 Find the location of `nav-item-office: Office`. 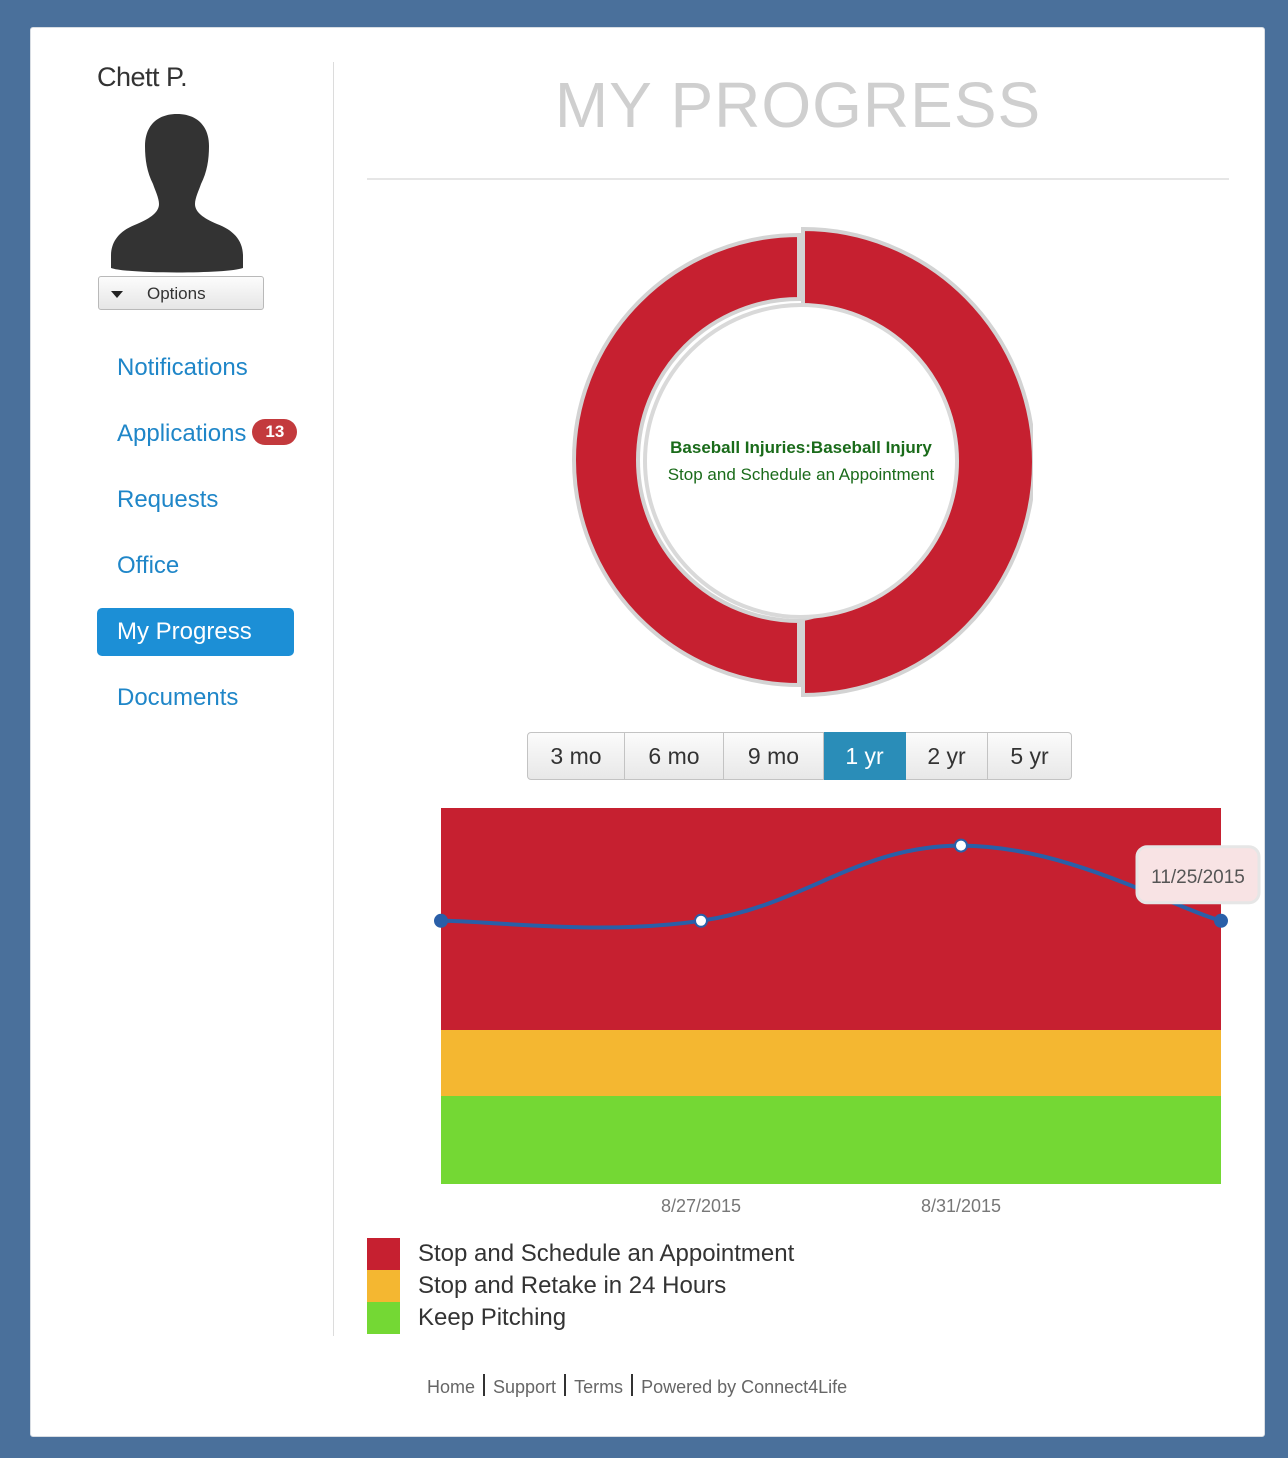

nav-item-office: Office is located at coordinates (195, 566).